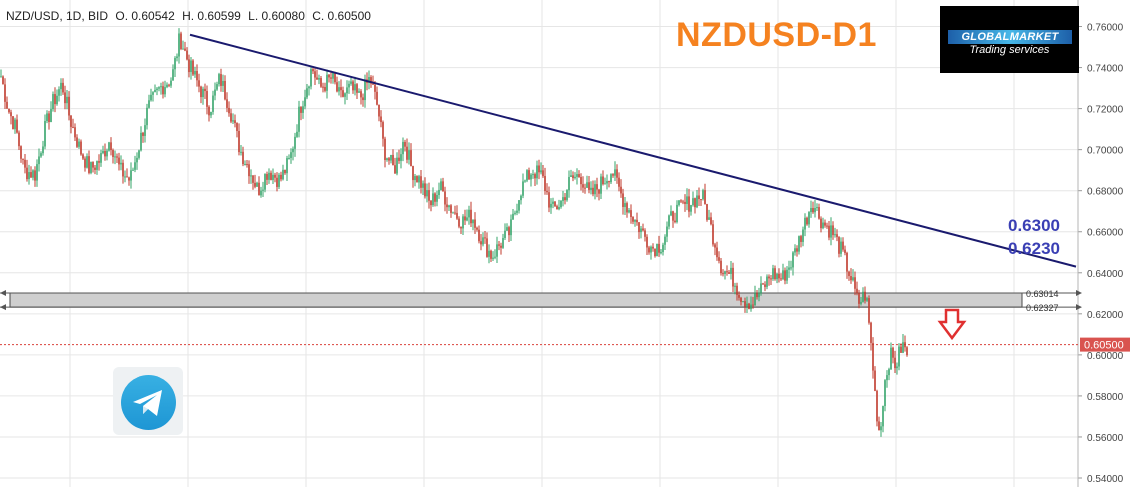 This screenshot has height=487, width=1130. What do you see at coordinates (1105, 110) in the screenshot?
I see `y-tick-label: 0.72000` at bounding box center [1105, 110].